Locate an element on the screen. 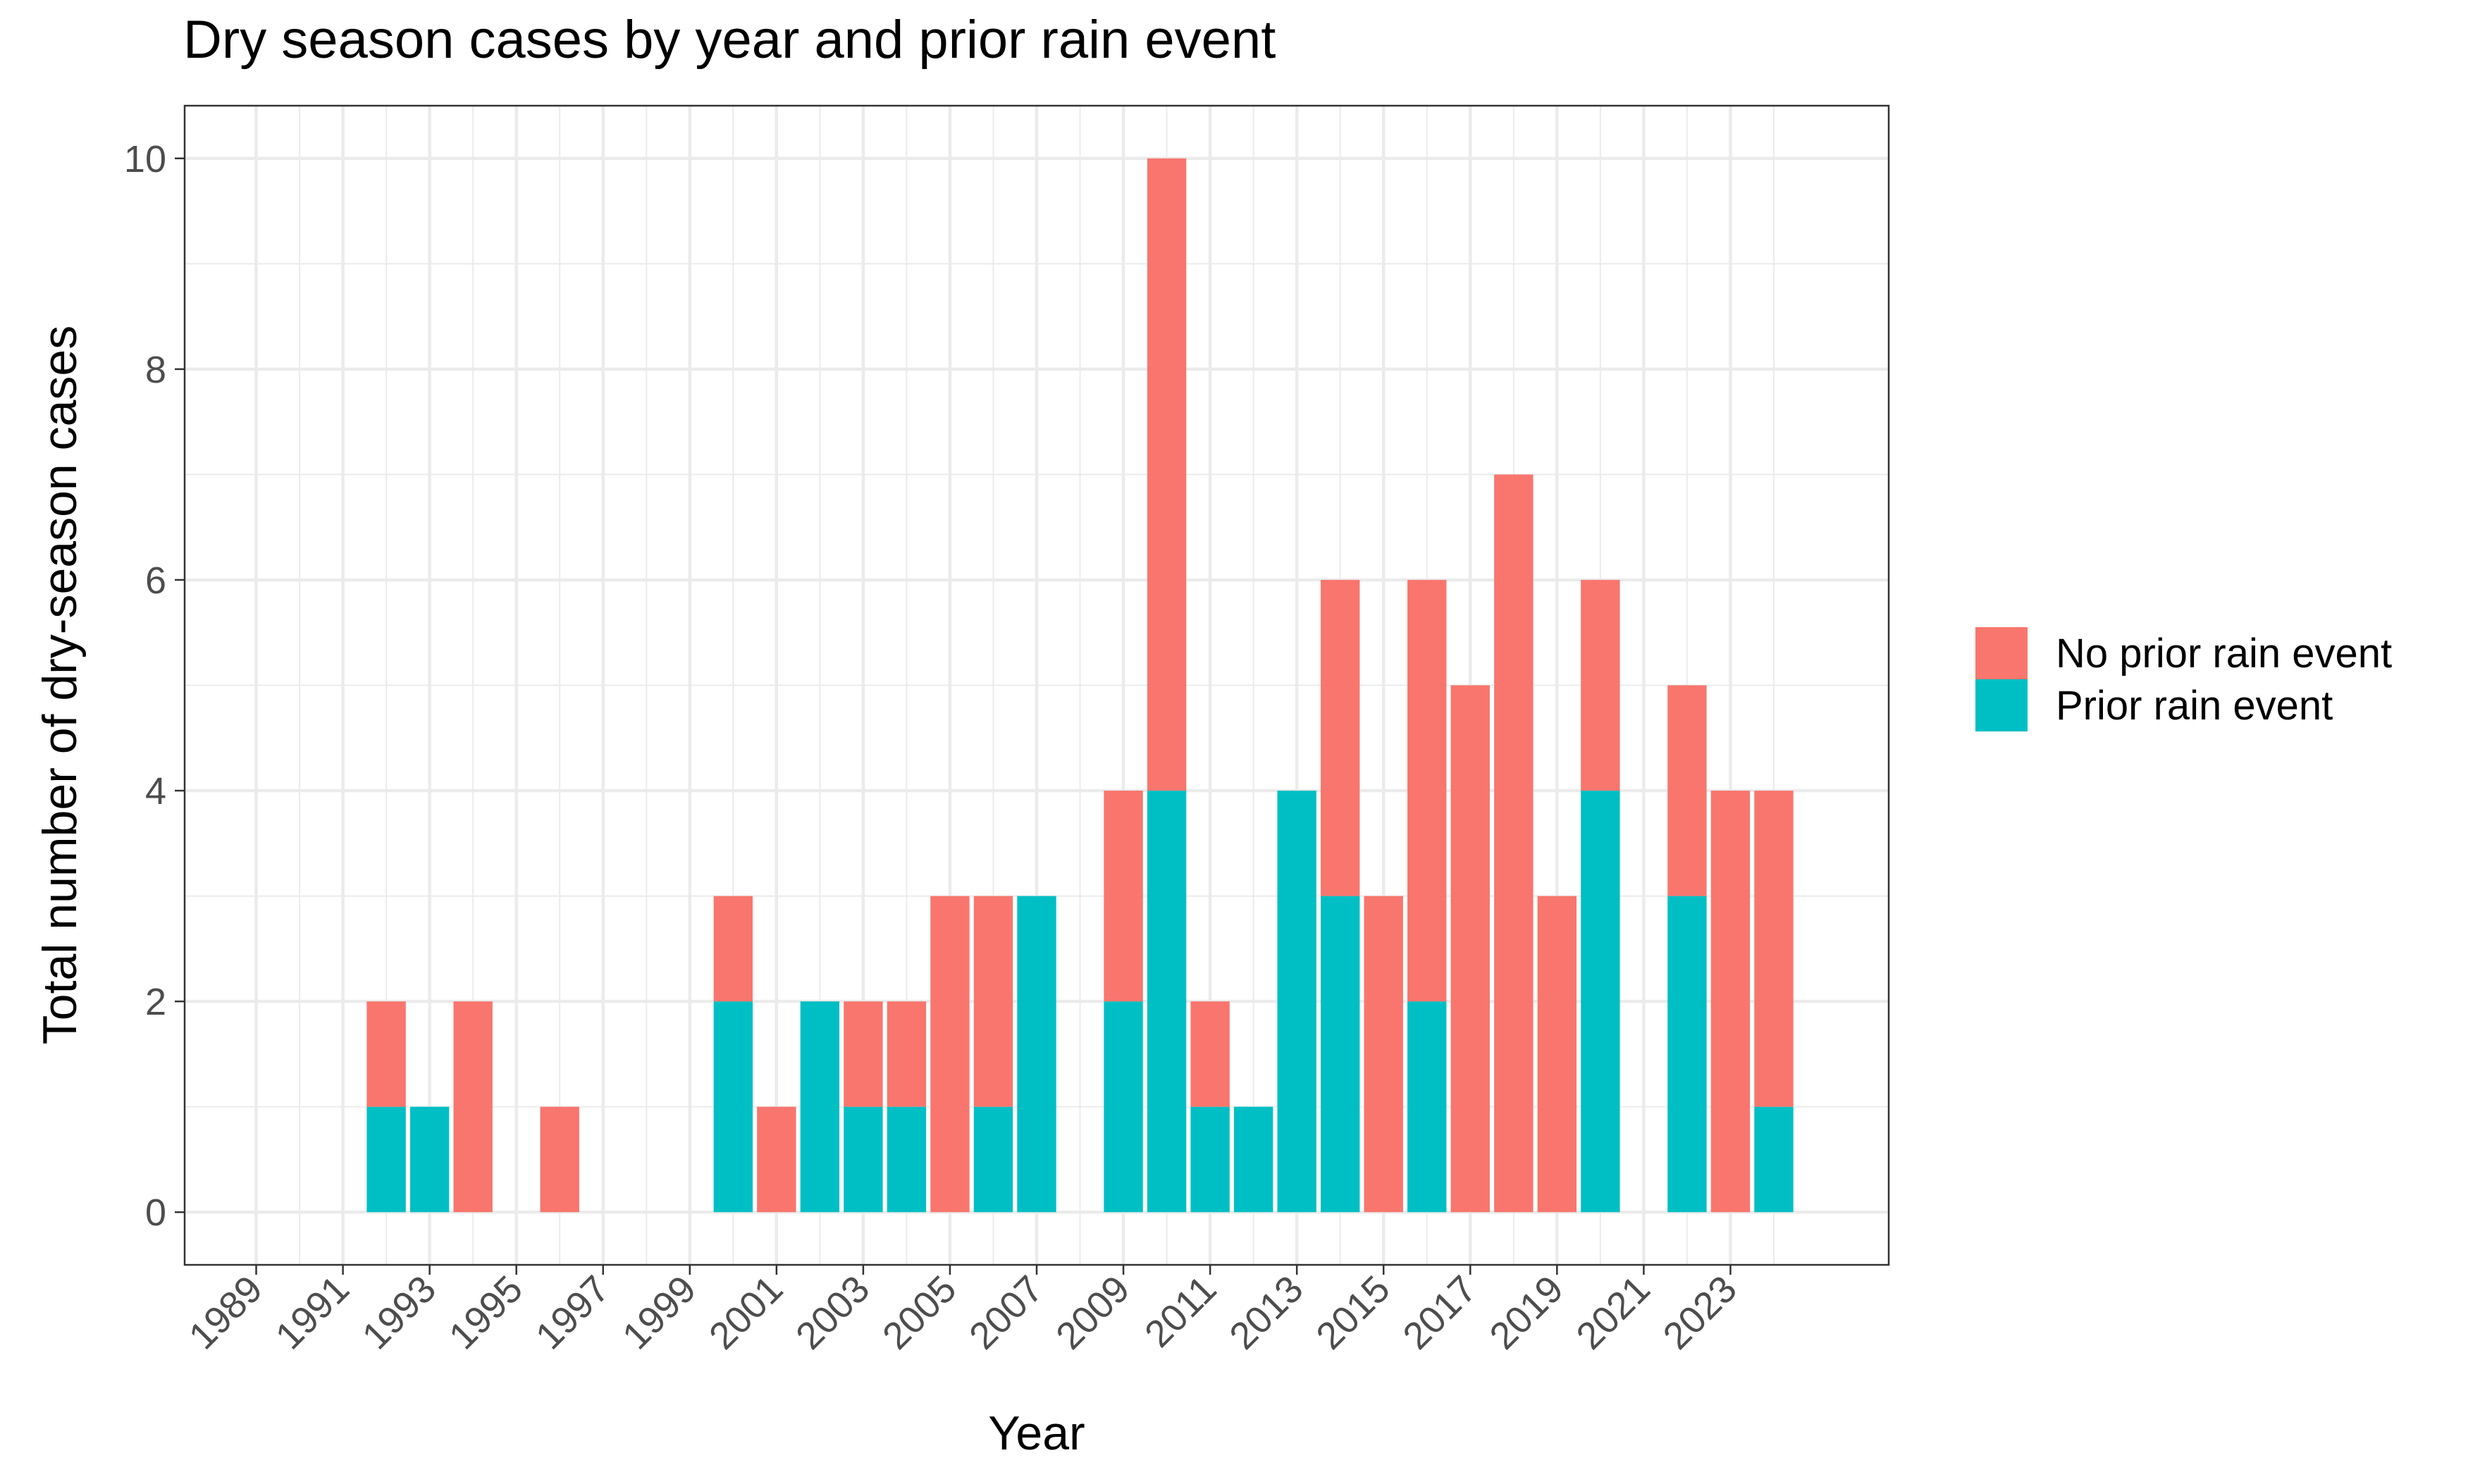  bar-2000-no-prior-rain-event is located at coordinates (733, 949).